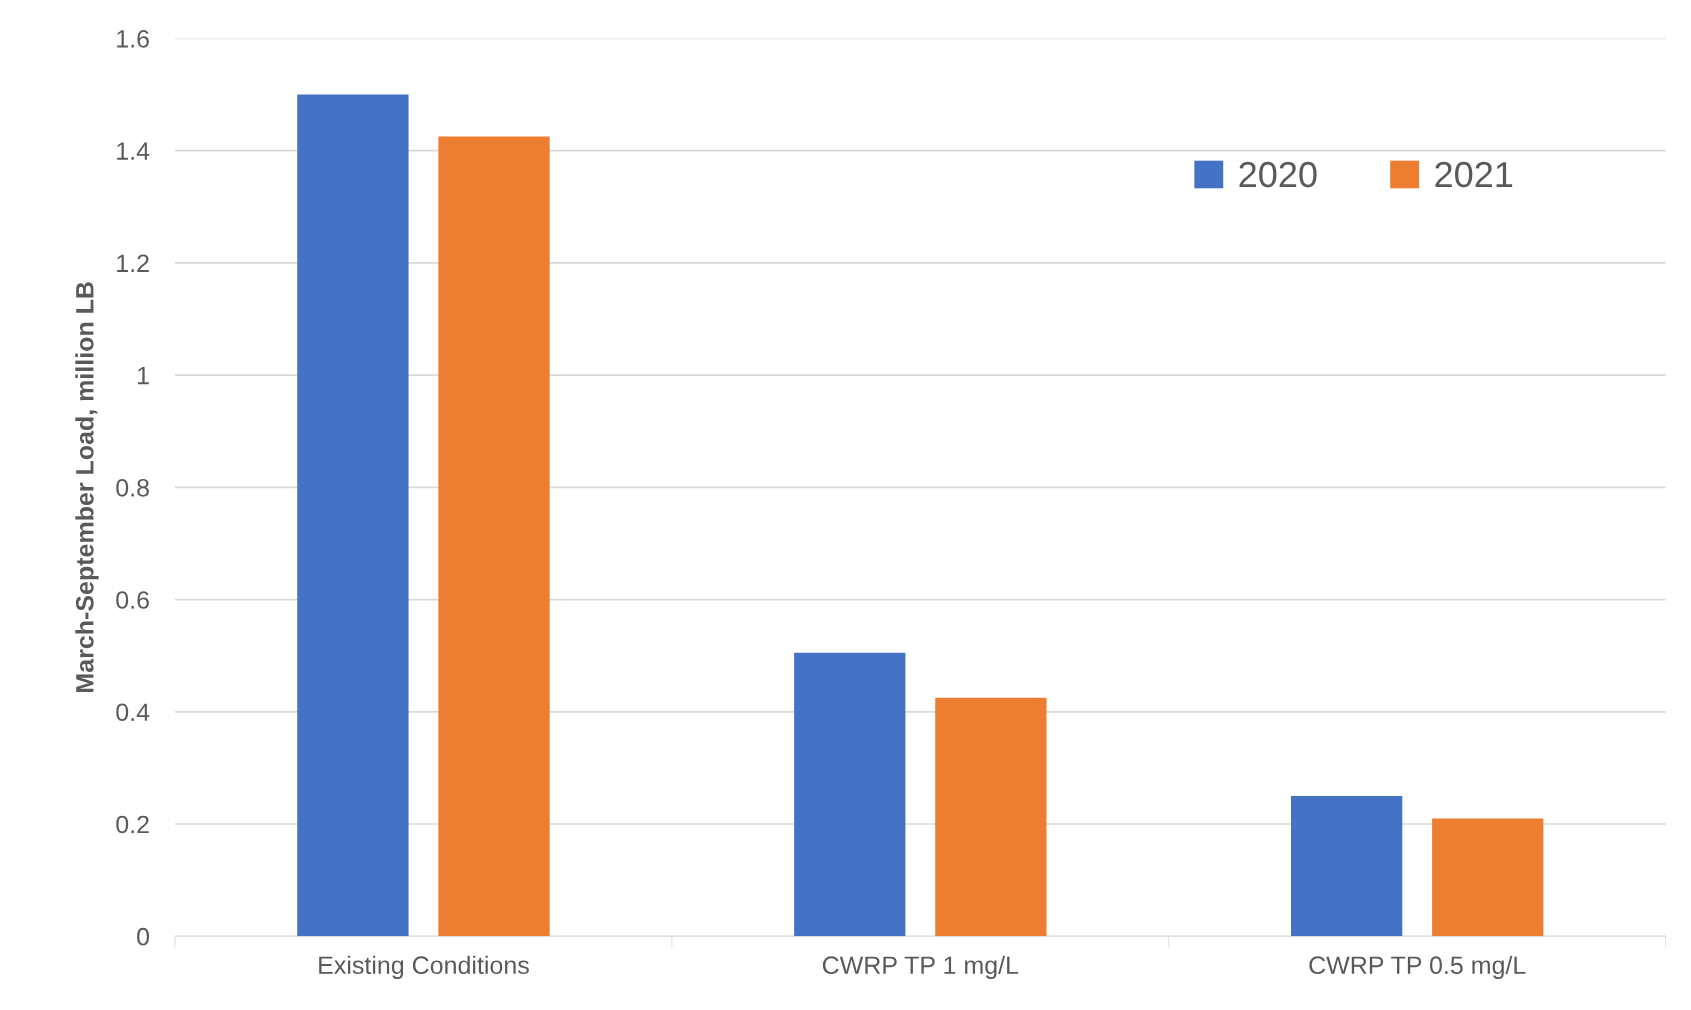 The height and width of the screenshot is (1010, 1691). What do you see at coordinates (143, 936) in the screenshot?
I see `y-tick-label: 0` at bounding box center [143, 936].